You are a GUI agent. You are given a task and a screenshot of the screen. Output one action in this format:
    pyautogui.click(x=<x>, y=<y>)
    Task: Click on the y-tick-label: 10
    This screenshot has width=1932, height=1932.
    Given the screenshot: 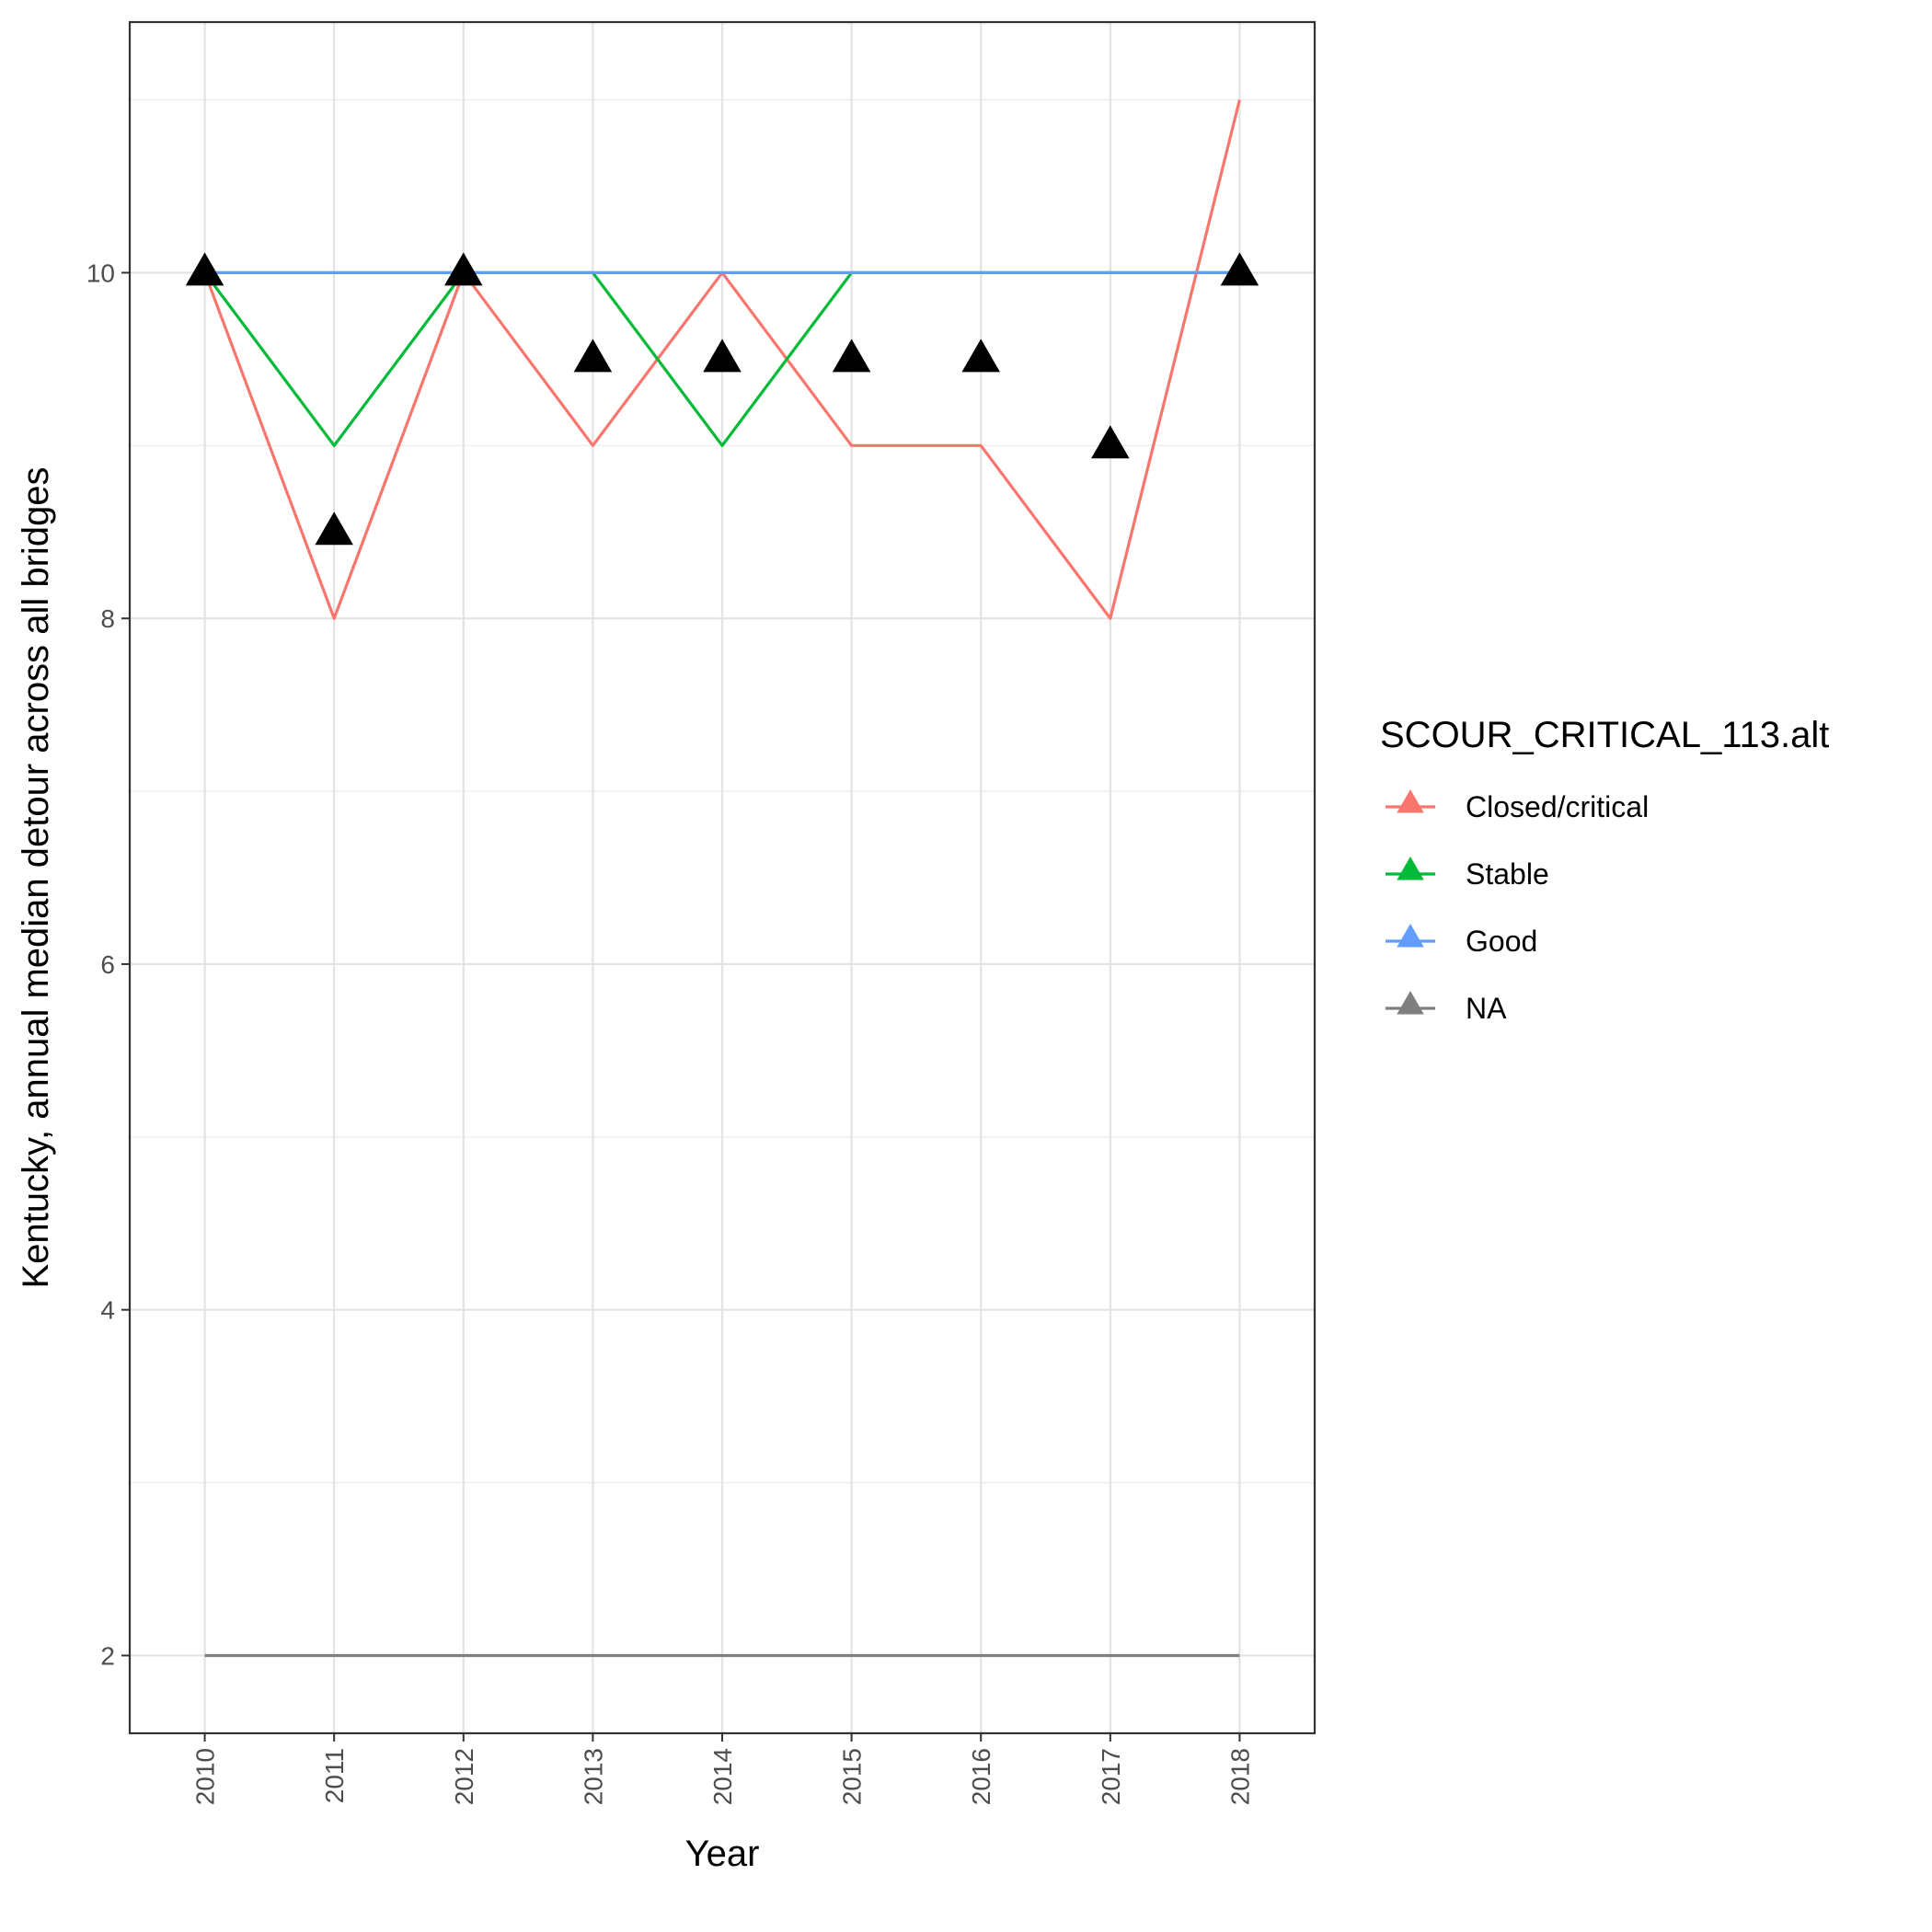 What is the action you would take?
    pyautogui.click(x=100, y=273)
    